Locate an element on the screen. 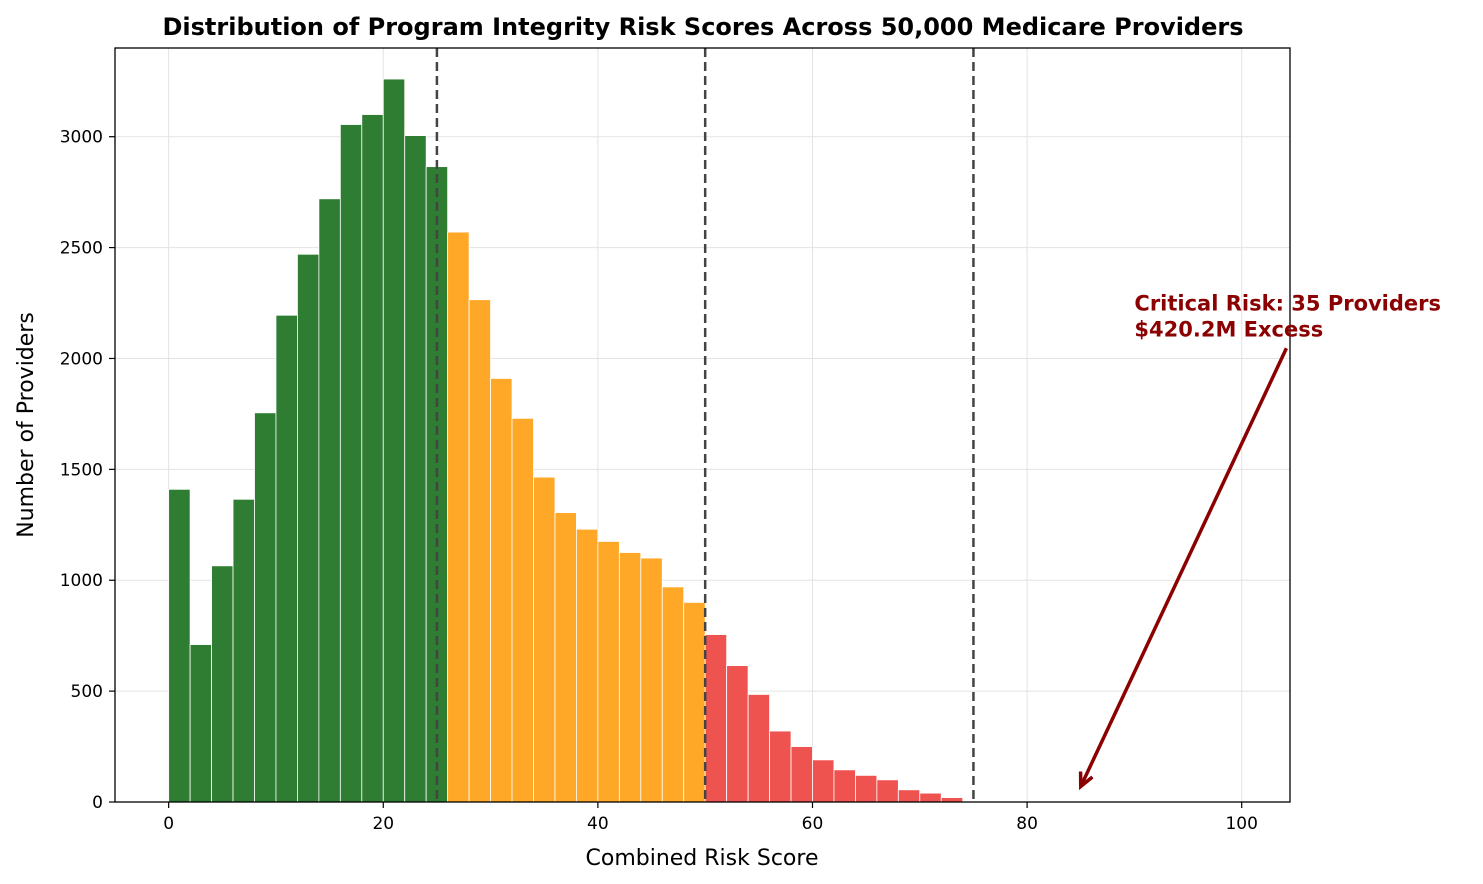 The image size is (1483, 884). y-axis-ticks: 0 500 1000 1500 2000 2500 3000 is located at coordinates (87, 470).